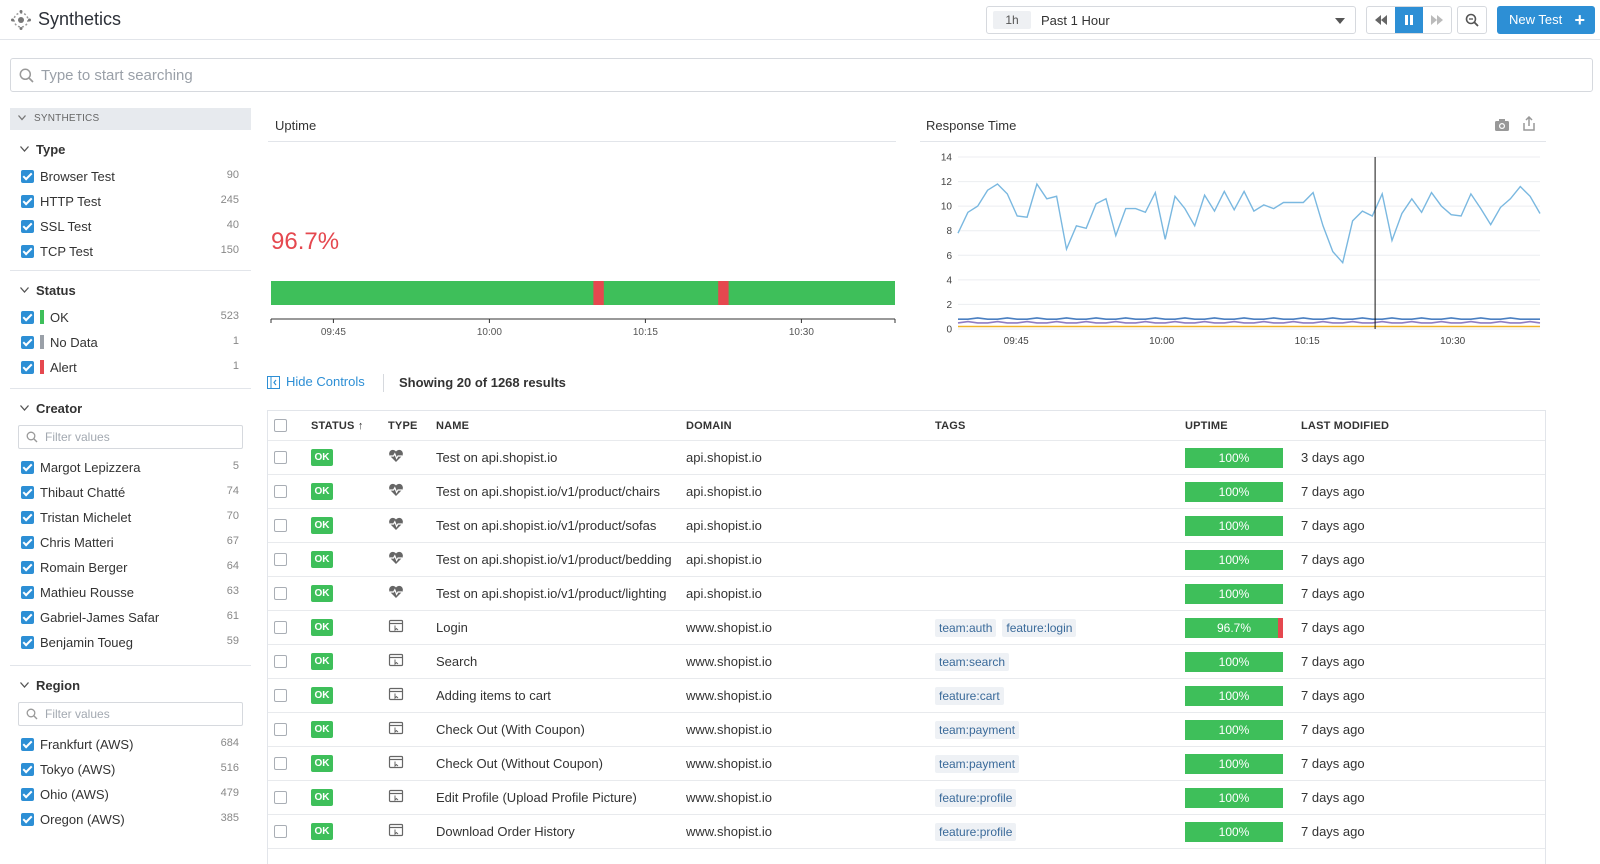 Image resolution: width=1600 pixels, height=864 pixels. Describe the element at coordinates (505, 831) in the screenshot. I see `test-name: Download Order History` at that location.